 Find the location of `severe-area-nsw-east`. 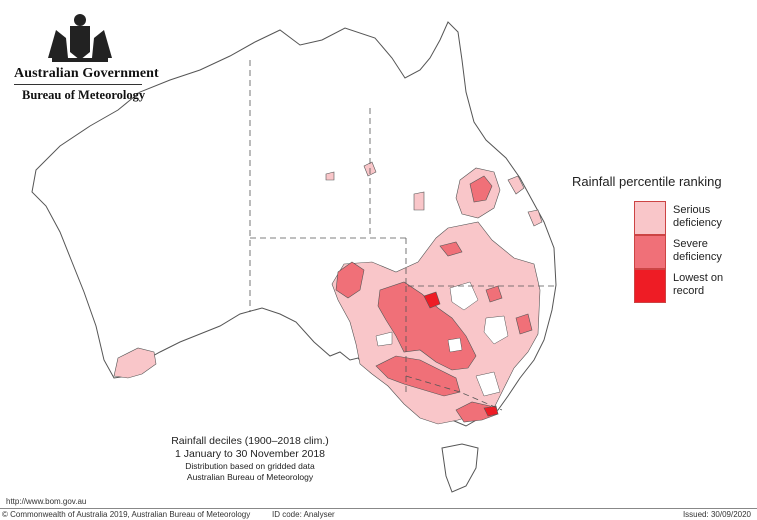

severe-area-nsw-east is located at coordinates (524, 324).